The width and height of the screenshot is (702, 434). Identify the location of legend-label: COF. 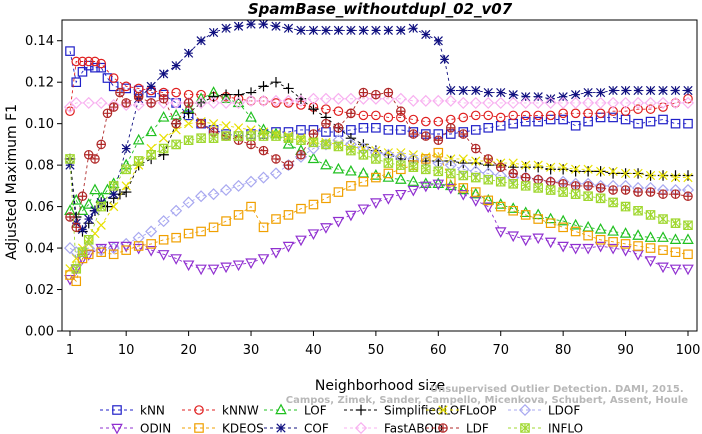
(316, 428).